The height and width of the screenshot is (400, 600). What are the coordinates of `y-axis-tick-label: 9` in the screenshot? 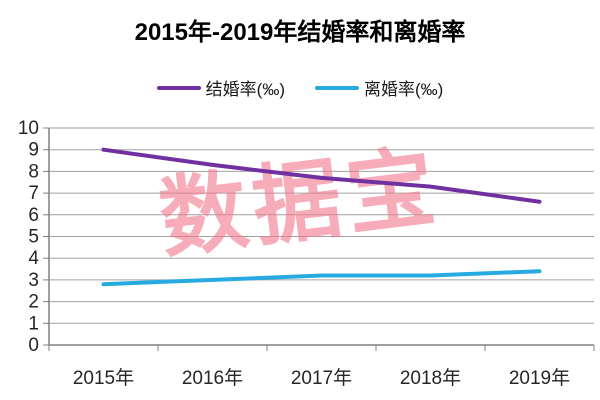 It's located at (33, 150).